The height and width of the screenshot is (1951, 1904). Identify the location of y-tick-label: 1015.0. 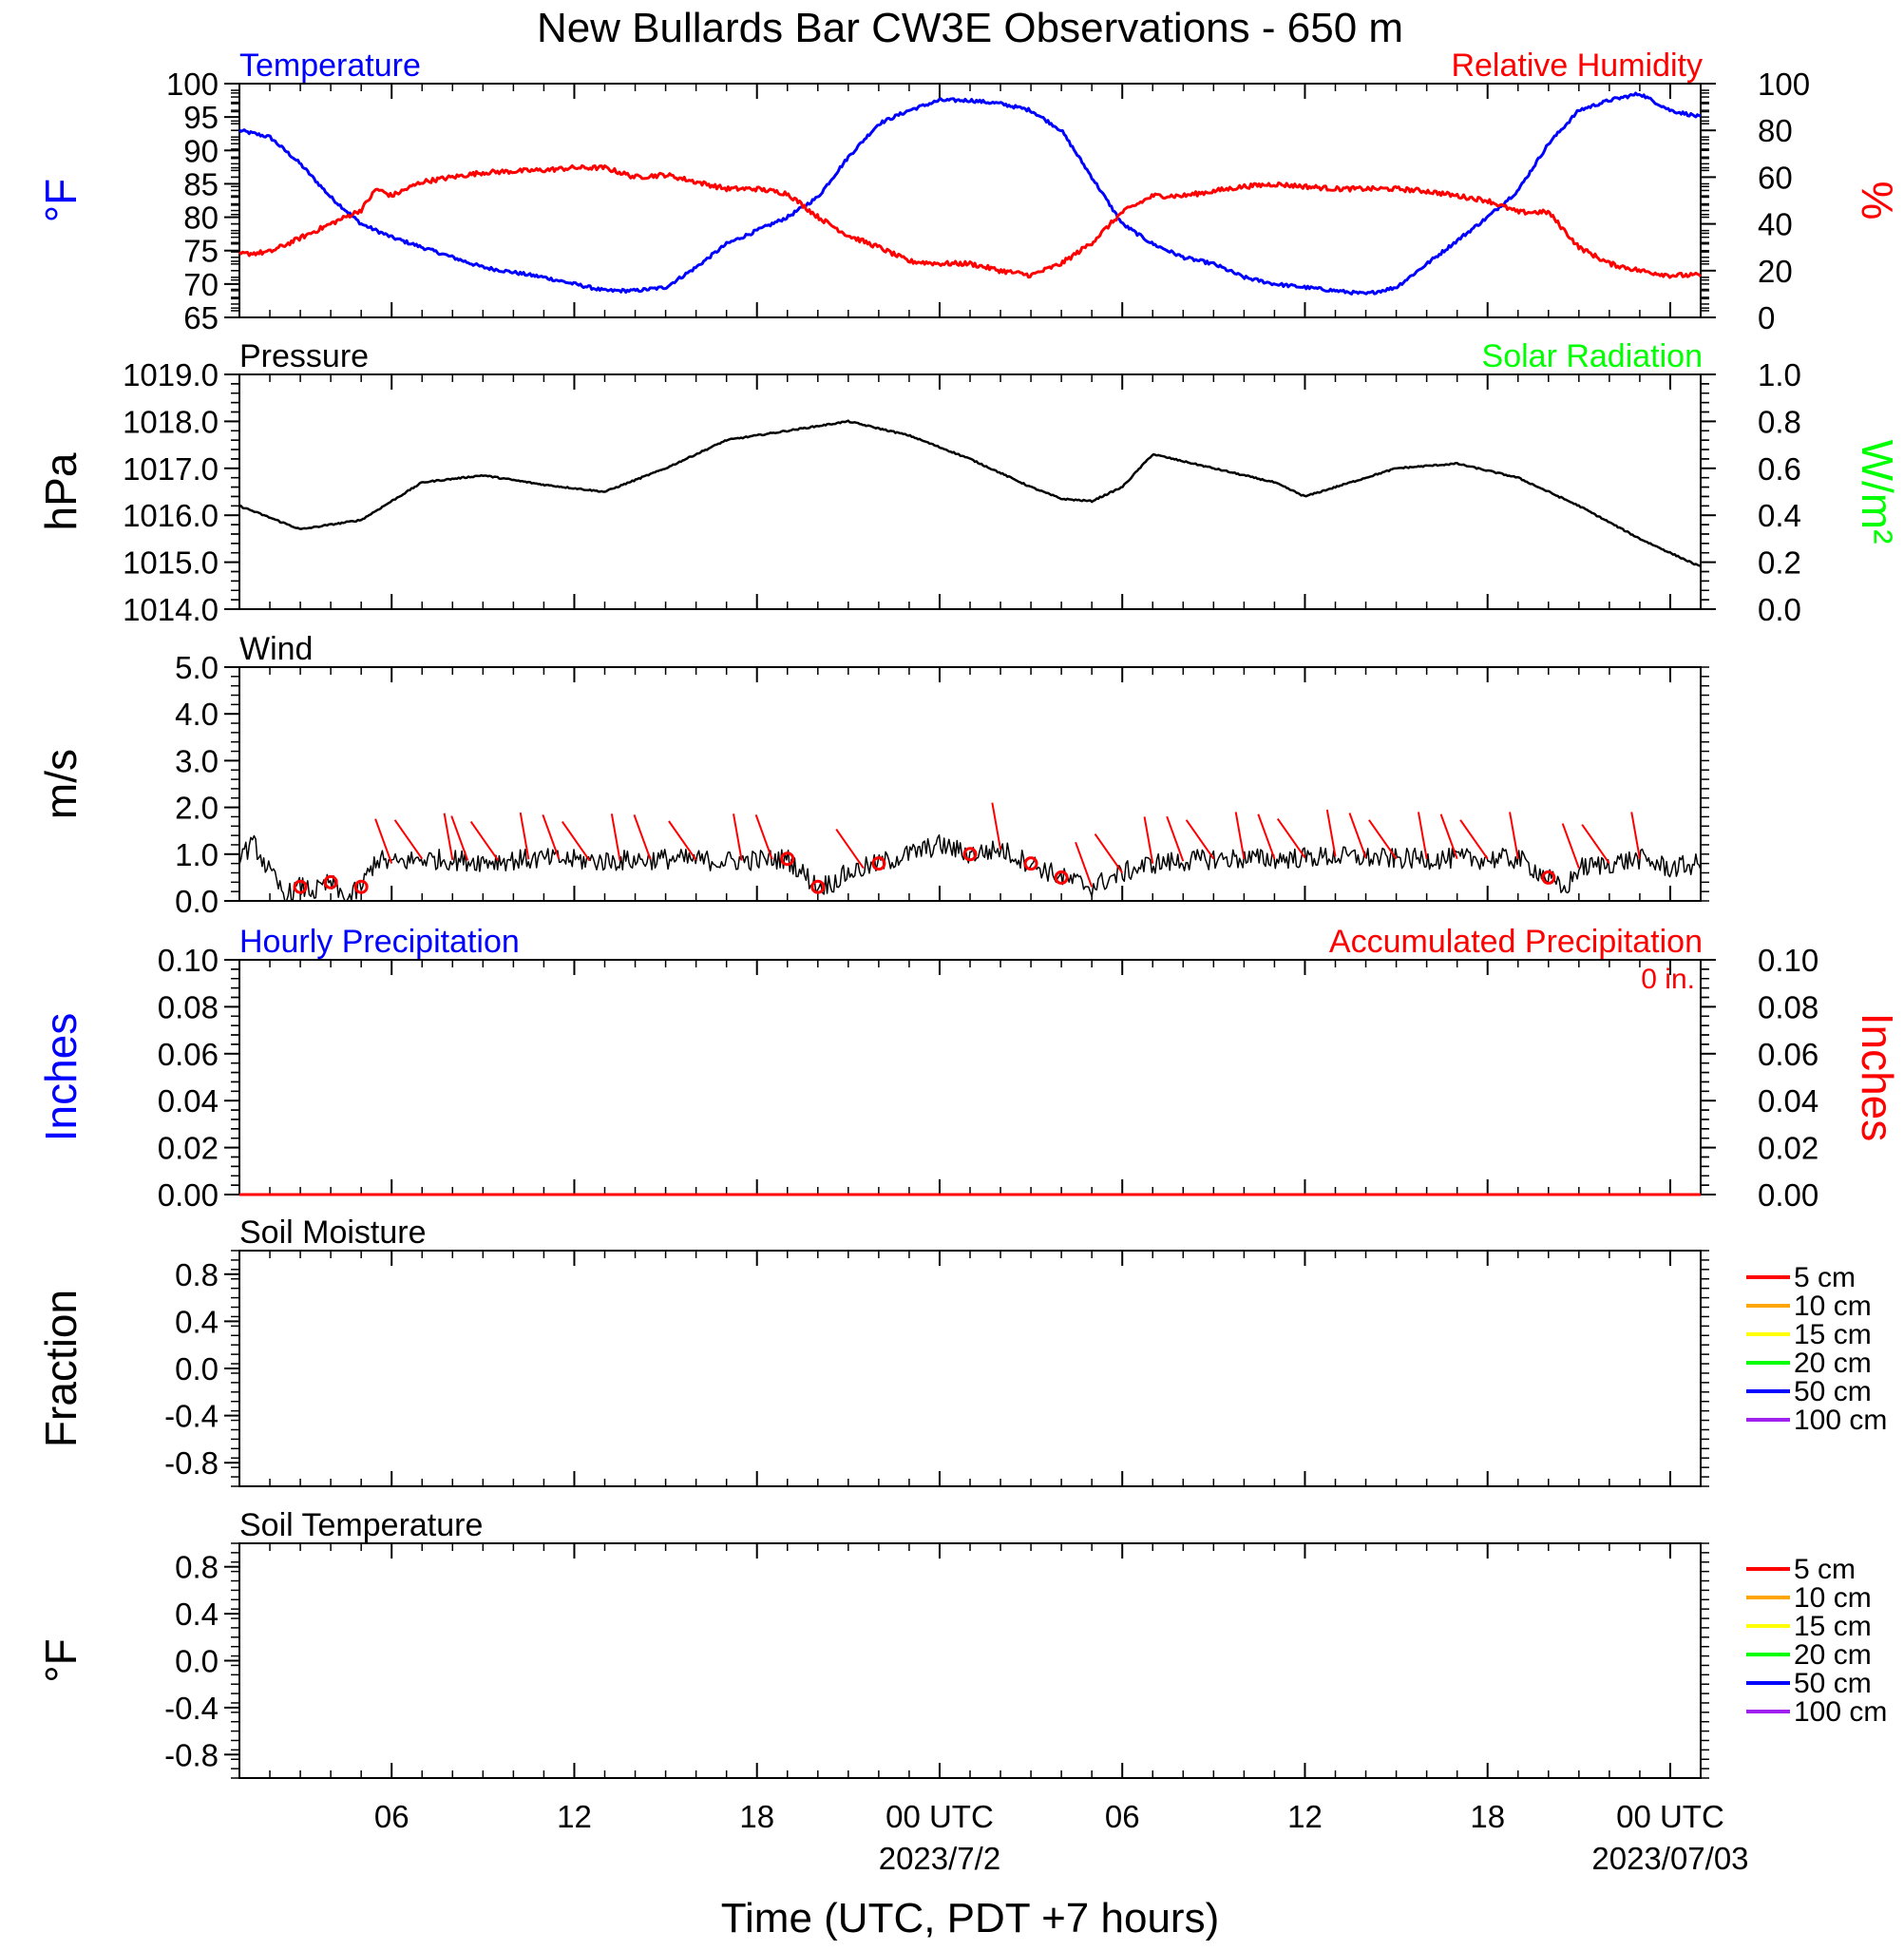
(171, 563).